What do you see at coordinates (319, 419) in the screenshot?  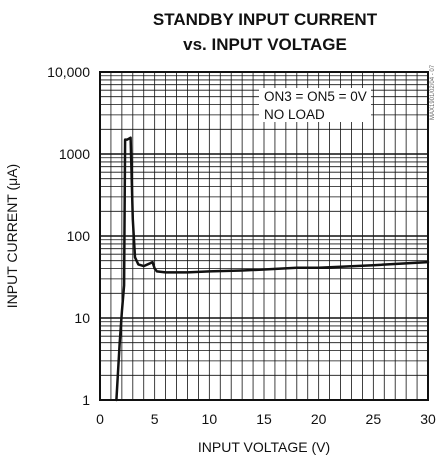 I see `x-tick-label: 20` at bounding box center [319, 419].